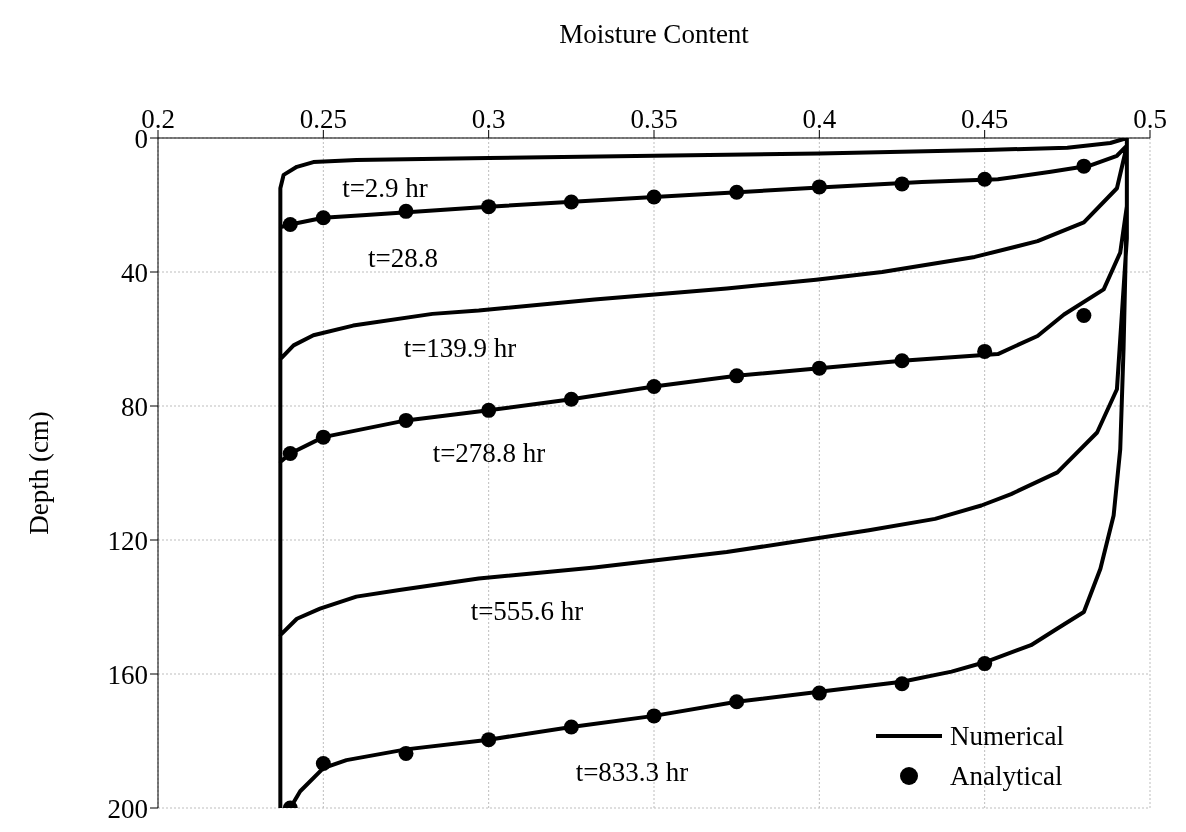 This screenshot has width=1186, height=832. I want to click on y-tick-label: 40, so click(134, 272).